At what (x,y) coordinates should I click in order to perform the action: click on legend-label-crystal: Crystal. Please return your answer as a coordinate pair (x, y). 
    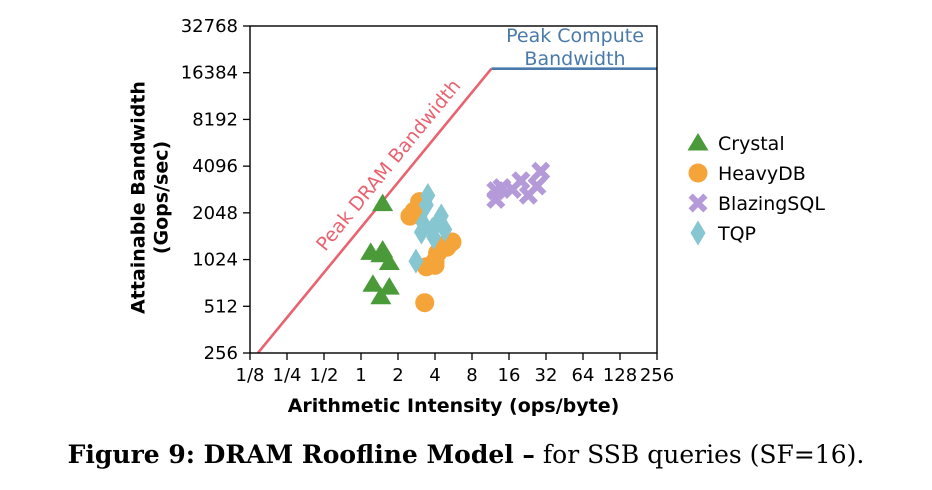
    Looking at the image, I should click on (751, 144).